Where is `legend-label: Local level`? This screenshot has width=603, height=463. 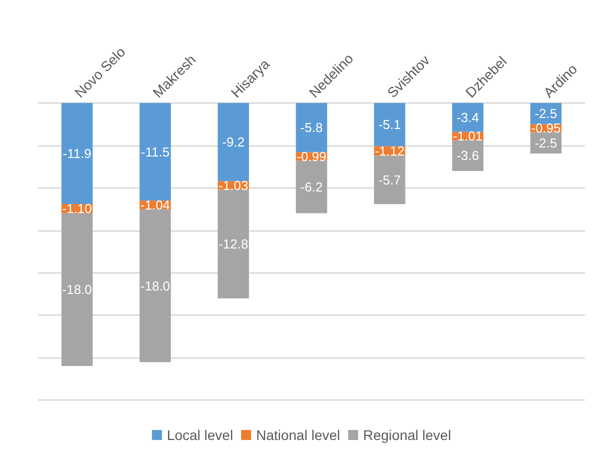
legend-label: Local level is located at coordinates (200, 435).